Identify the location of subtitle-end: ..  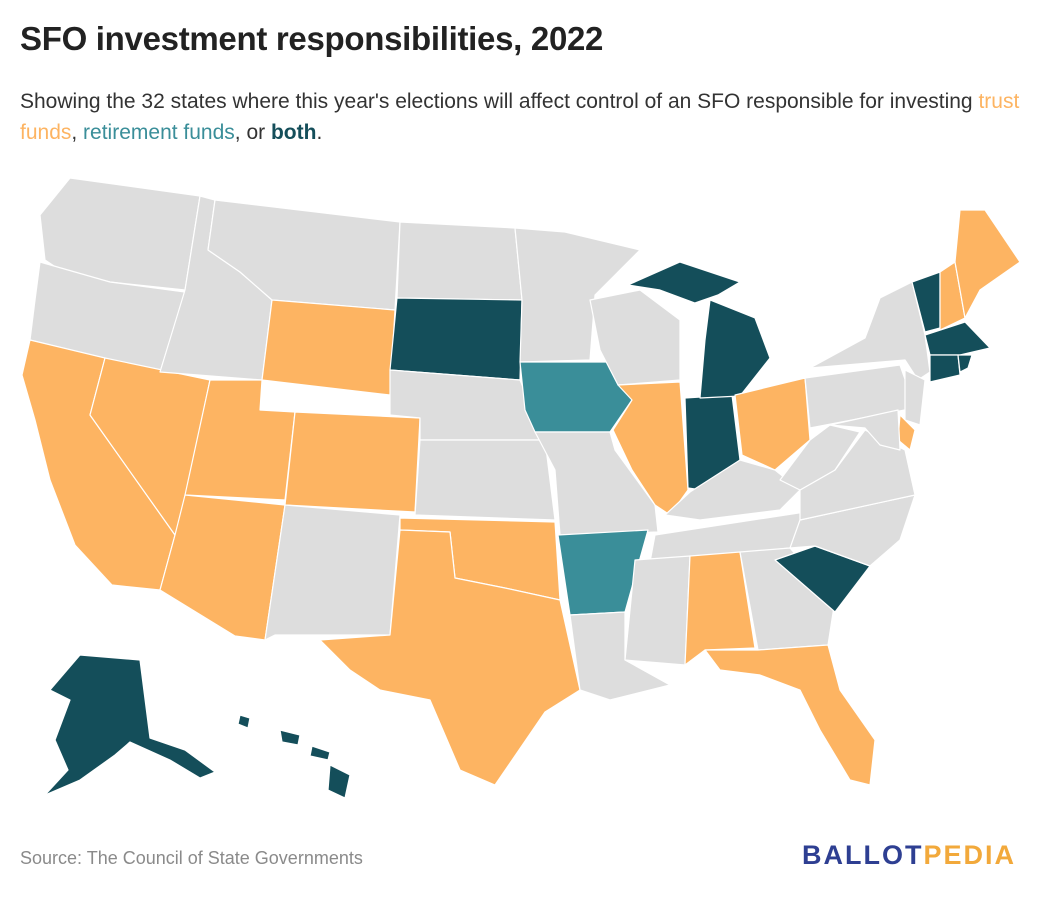
(319, 132).